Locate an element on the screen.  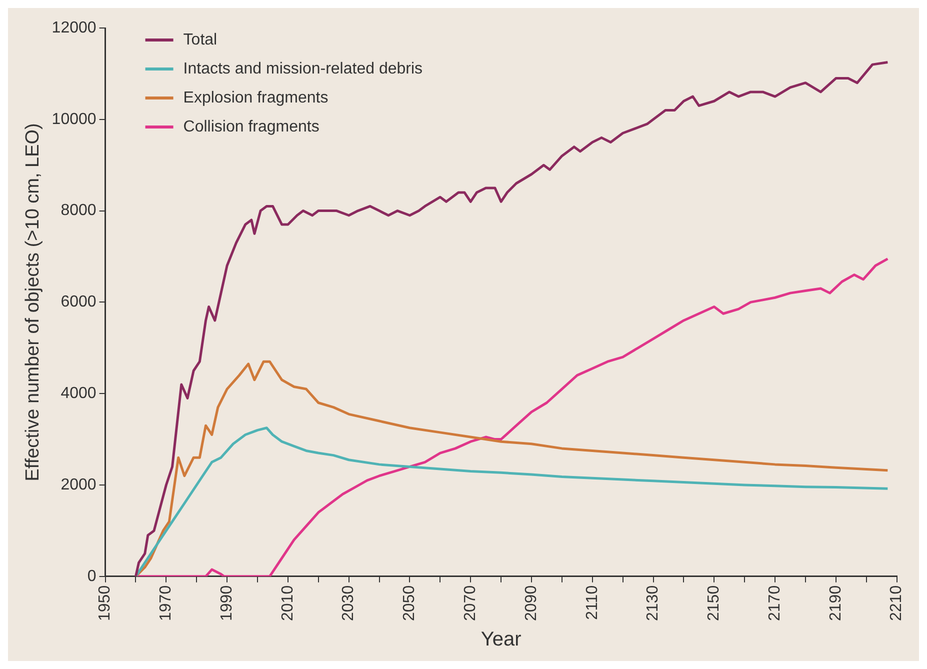
x-tick-label: 2070 is located at coordinates (471, 603).